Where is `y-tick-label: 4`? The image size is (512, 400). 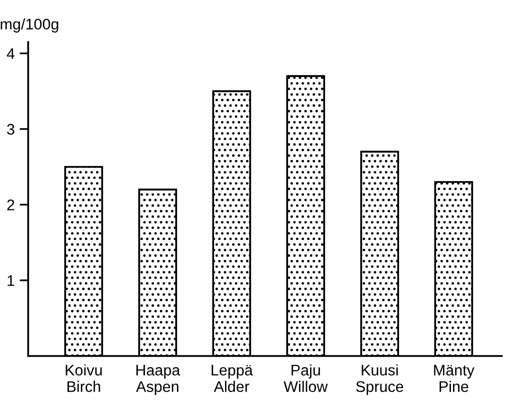 y-tick-label: 4 is located at coordinates (10, 53).